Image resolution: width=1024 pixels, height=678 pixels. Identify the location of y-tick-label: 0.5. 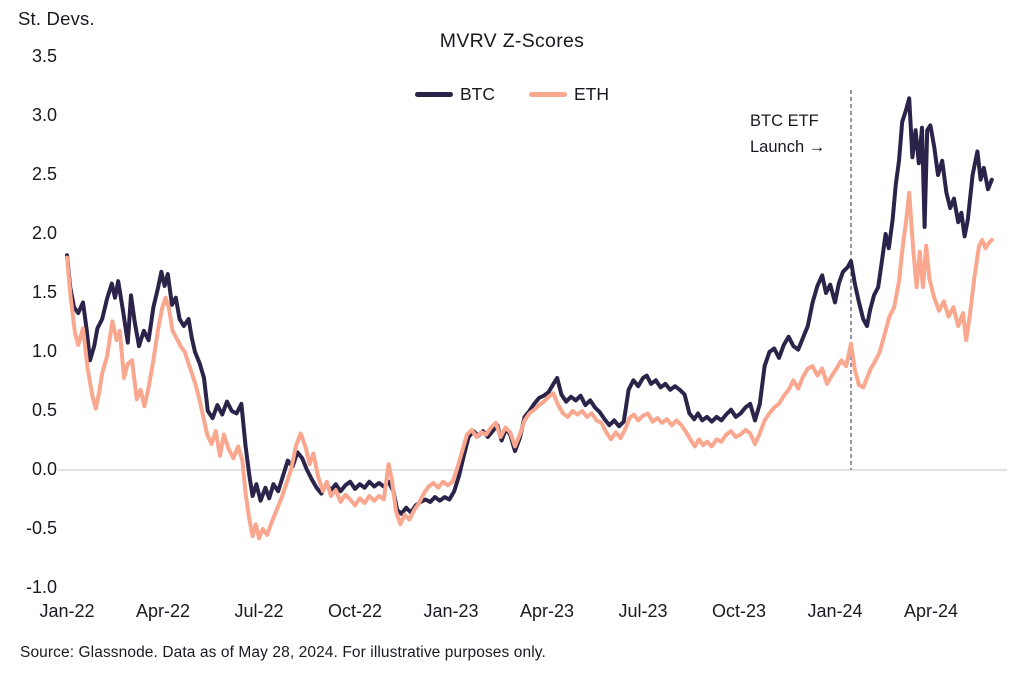
(44, 410).